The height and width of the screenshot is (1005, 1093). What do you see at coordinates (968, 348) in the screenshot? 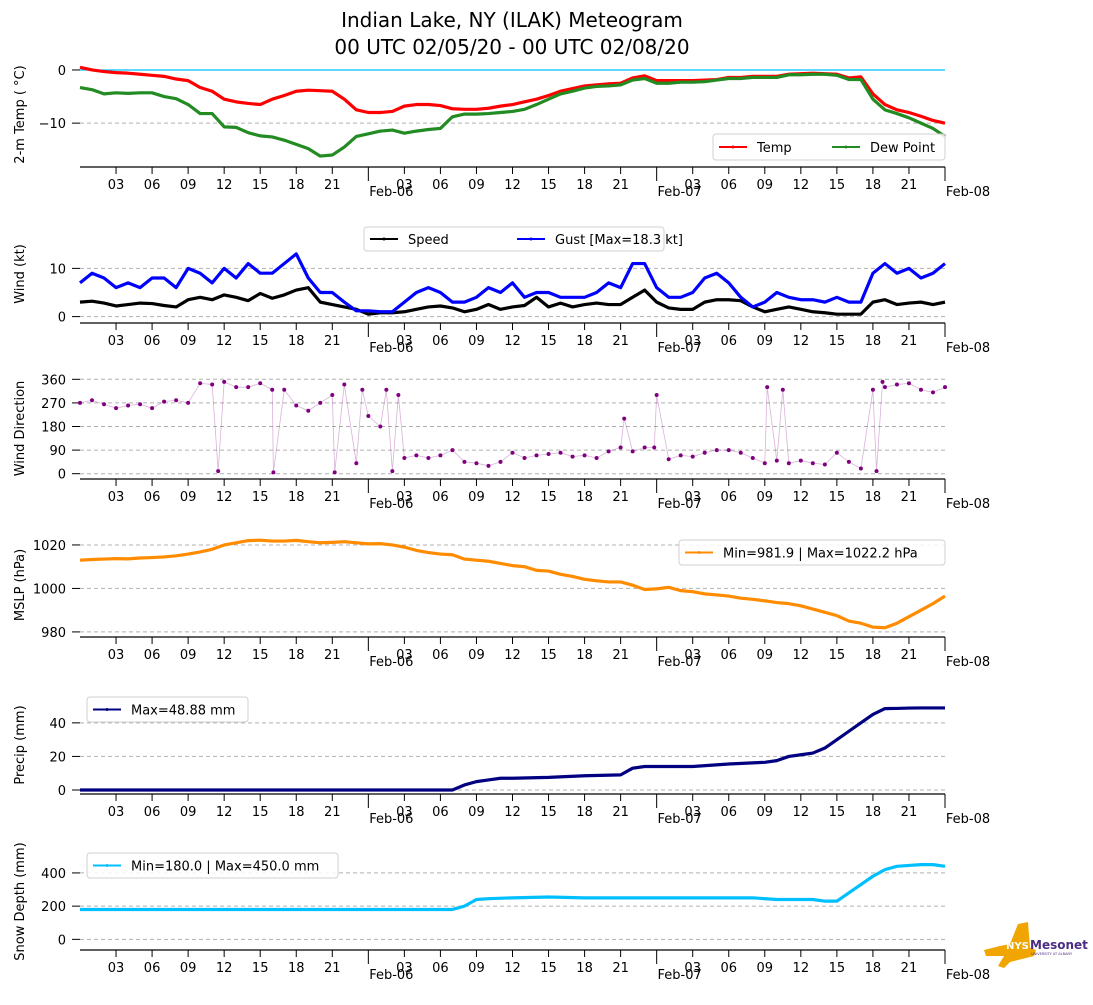
I see `wind-xtick-label: Feb-08` at bounding box center [968, 348].